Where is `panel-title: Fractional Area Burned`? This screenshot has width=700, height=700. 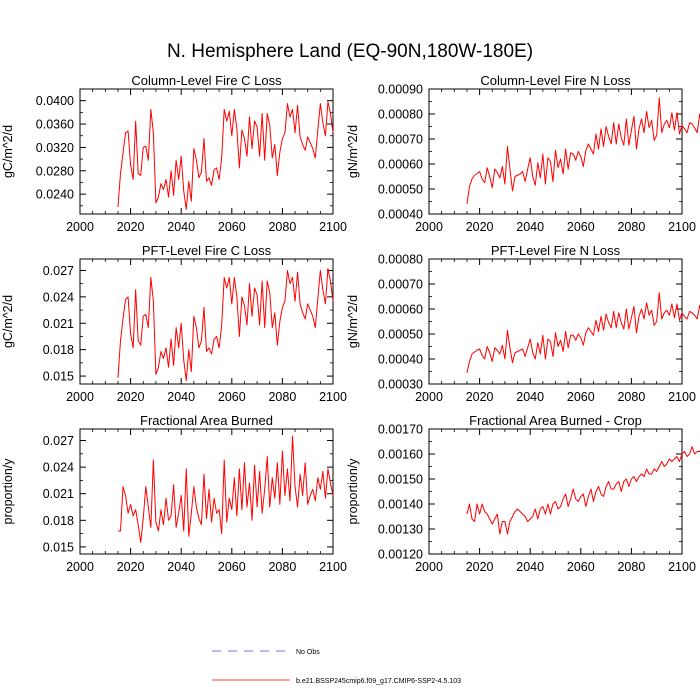 panel-title: Fractional Area Burned is located at coordinates (206, 420).